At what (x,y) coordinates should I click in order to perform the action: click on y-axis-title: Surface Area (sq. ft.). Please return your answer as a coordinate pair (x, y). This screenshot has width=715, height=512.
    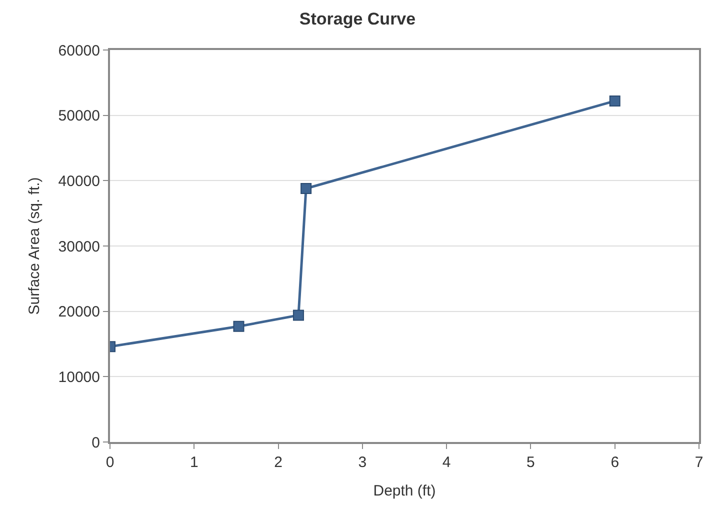
    Looking at the image, I should click on (35, 246).